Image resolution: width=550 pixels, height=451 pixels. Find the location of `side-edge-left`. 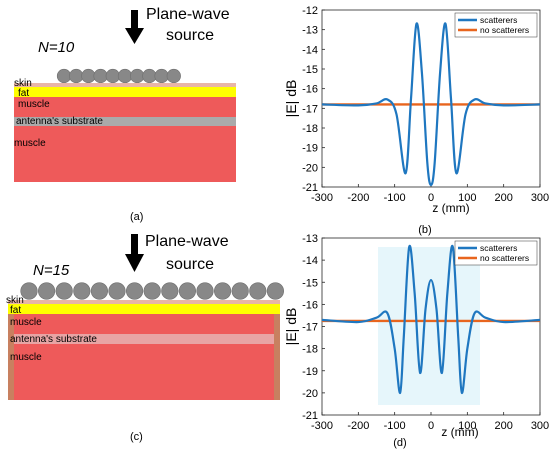

side-edge-left is located at coordinates (11, 357).